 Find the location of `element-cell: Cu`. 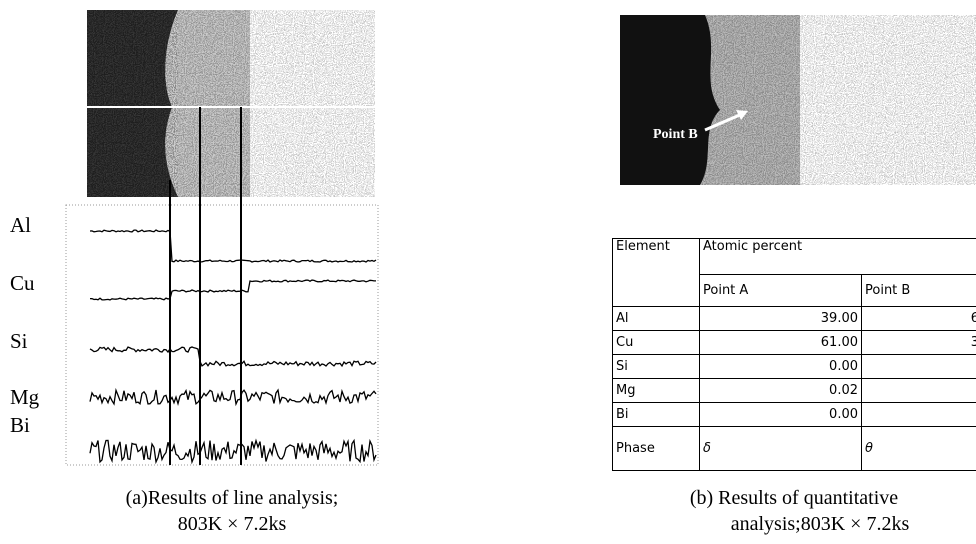

element-cell: Cu is located at coordinates (656, 342).